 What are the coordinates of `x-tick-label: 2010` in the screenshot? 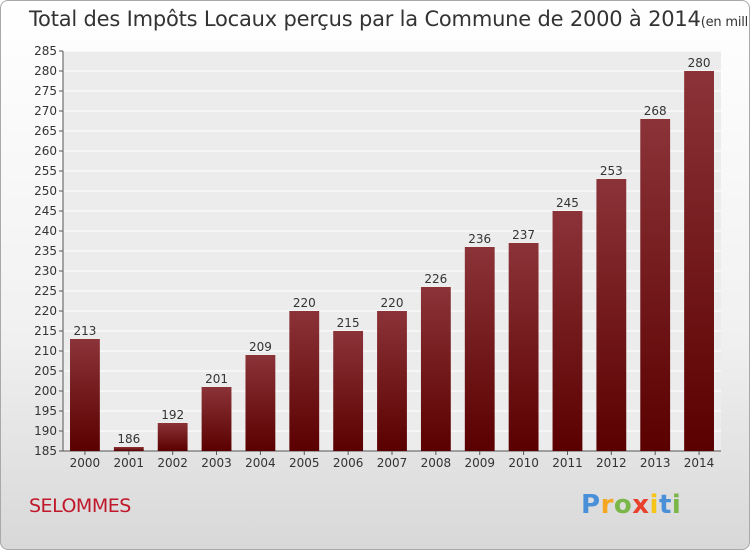 It's located at (523, 463).